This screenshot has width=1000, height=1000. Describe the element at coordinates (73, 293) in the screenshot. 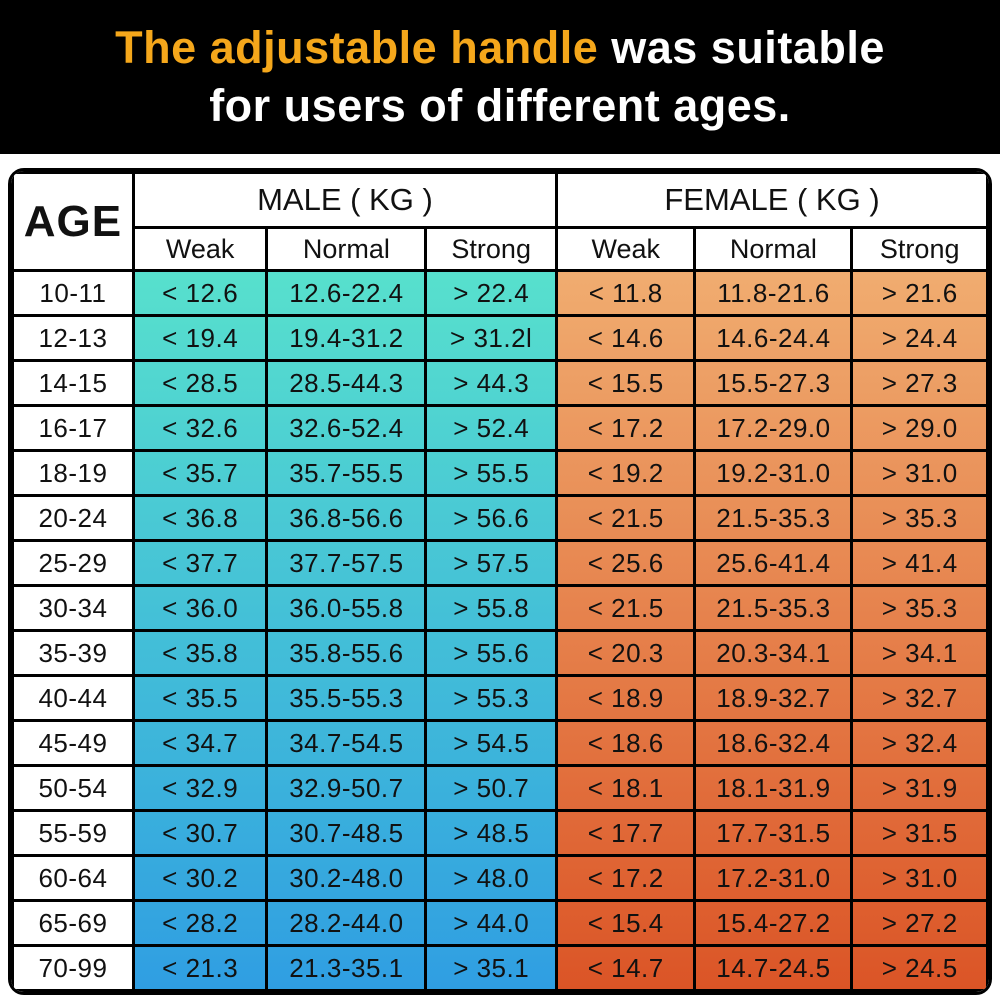

I see `age-cell: 10-11` at that location.